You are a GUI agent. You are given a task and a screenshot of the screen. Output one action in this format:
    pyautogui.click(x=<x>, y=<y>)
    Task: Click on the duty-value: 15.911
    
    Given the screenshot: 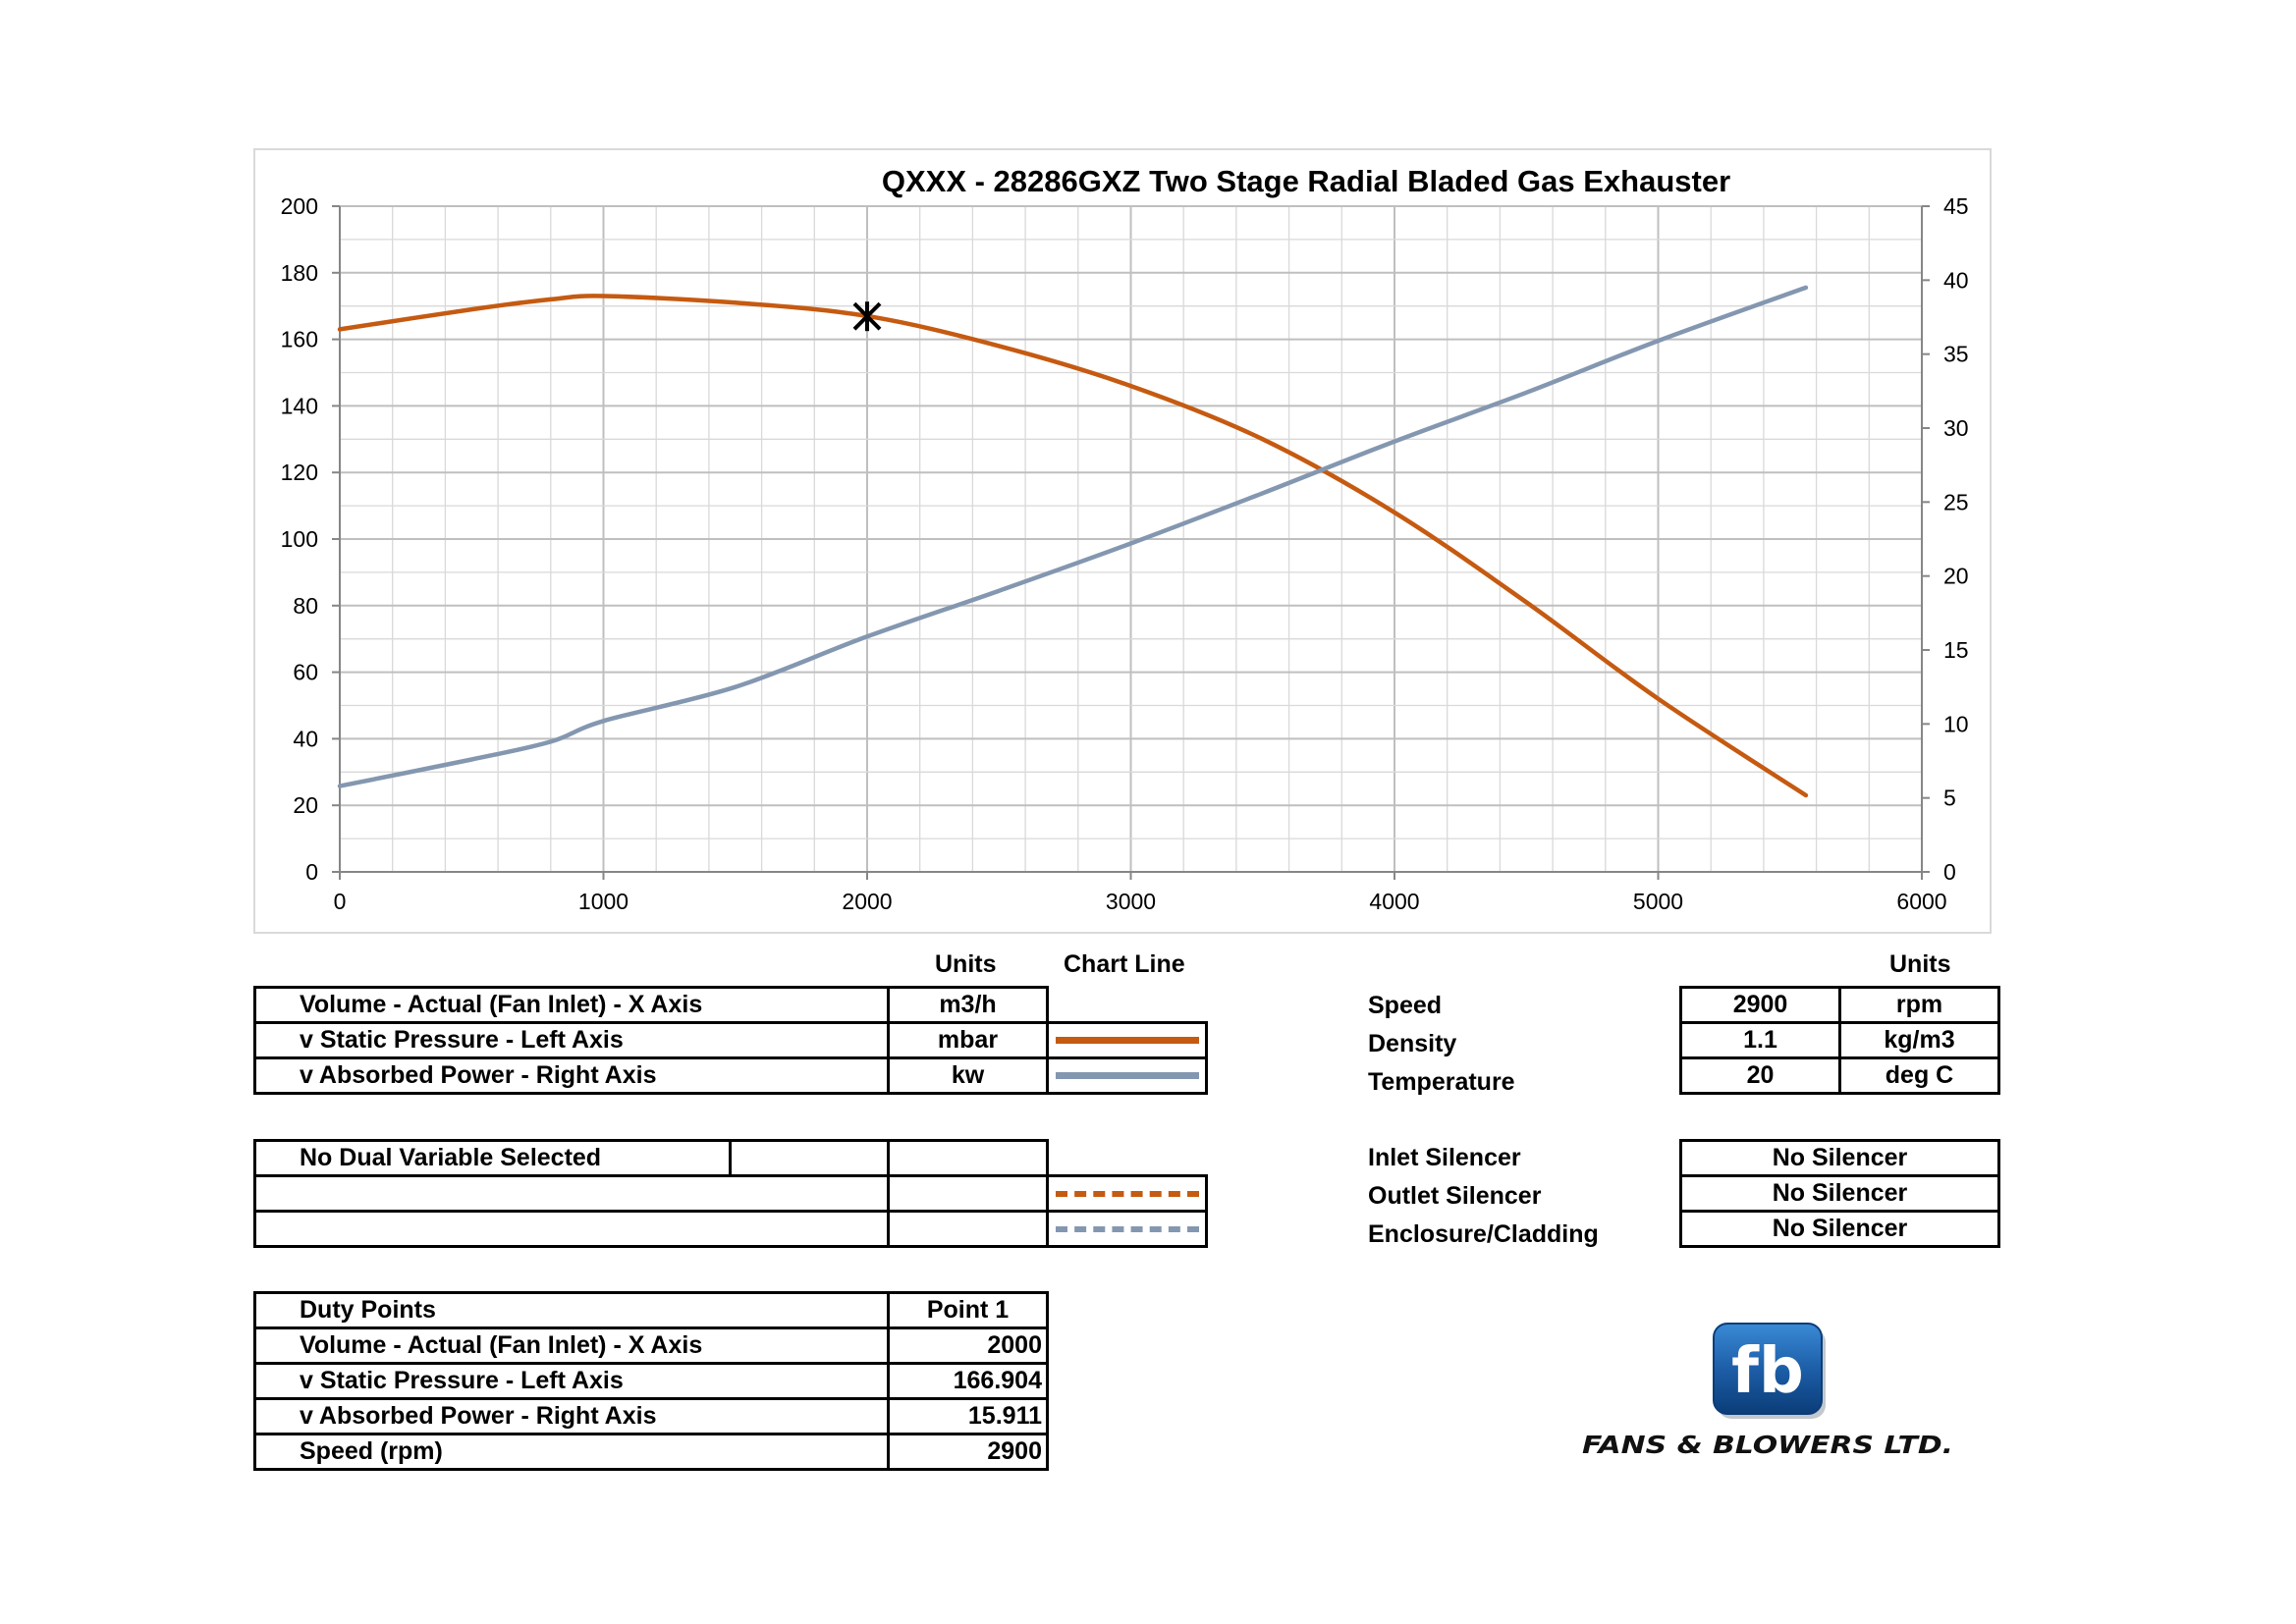 What is the action you would take?
    pyautogui.click(x=968, y=1416)
    